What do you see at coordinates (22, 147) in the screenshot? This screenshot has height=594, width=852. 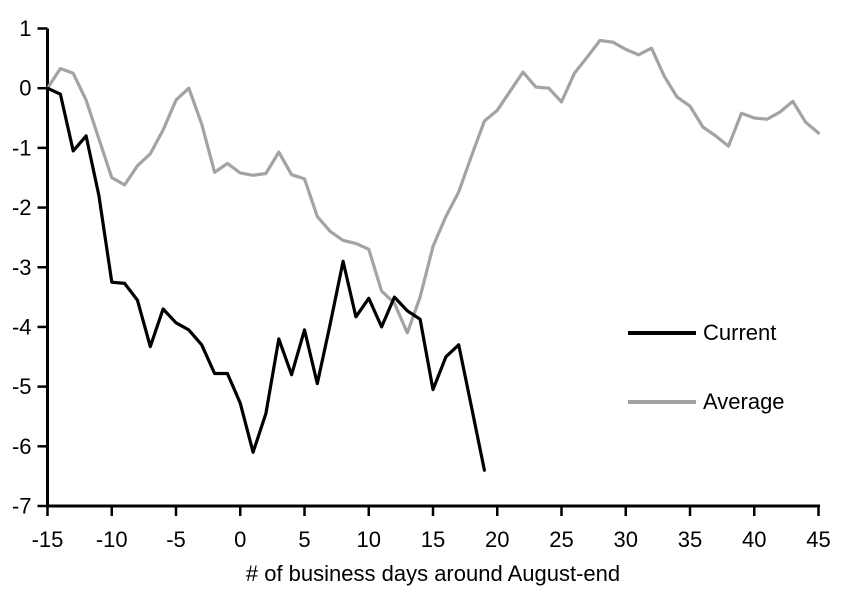 I see `y-tick-label: -1` at bounding box center [22, 147].